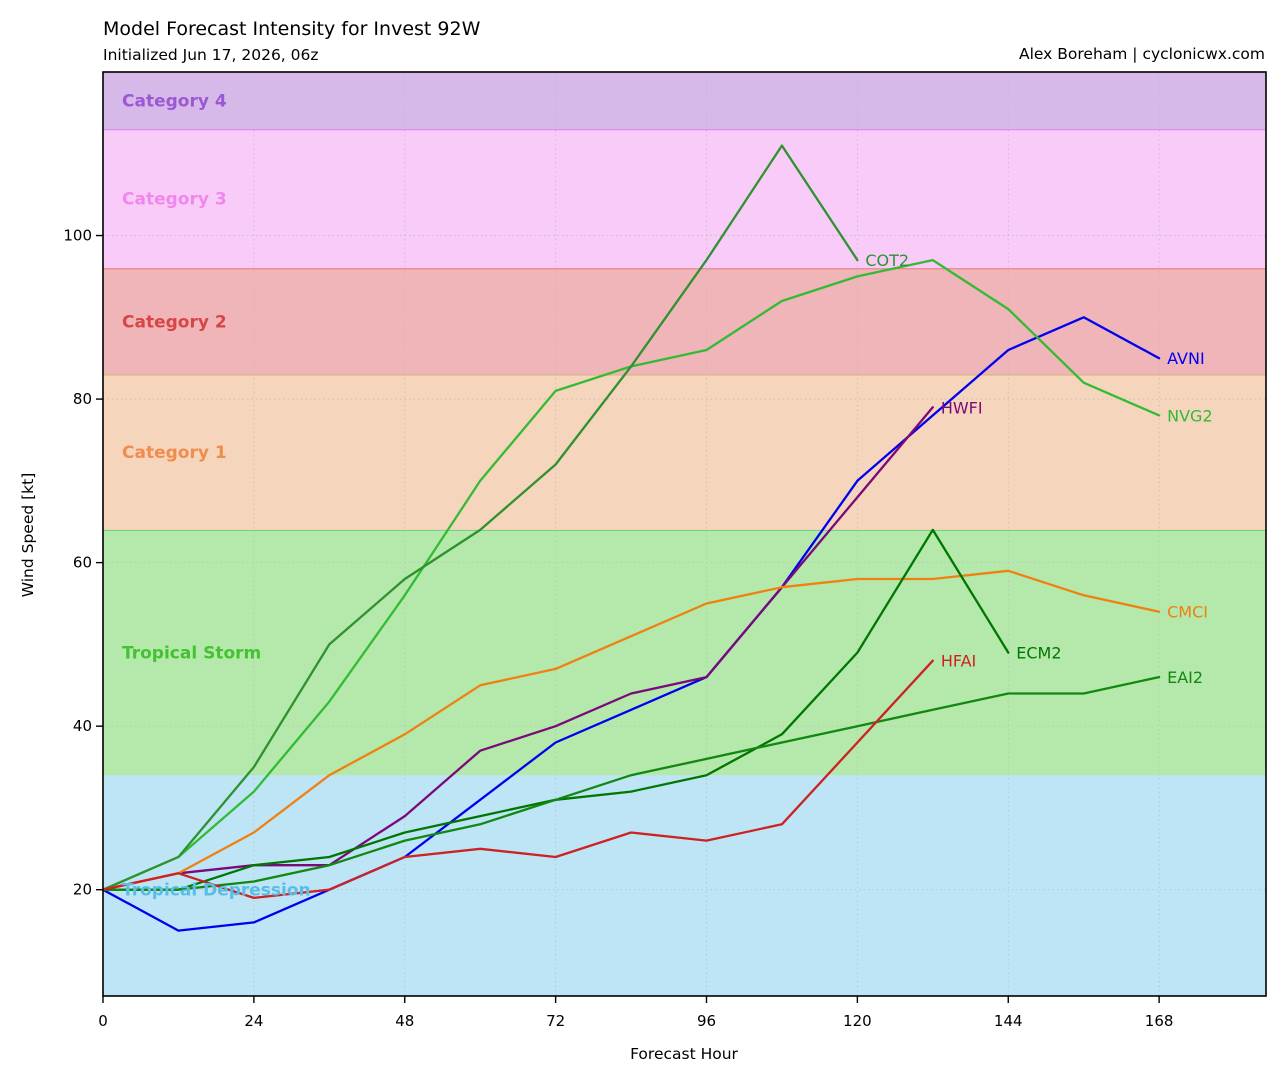 This screenshot has height=1083, width=1285. What do you see at coordinates (958, 661) in the screenshot?
I see `series-label-hfai: HFAI` at bounding box center [958, 661].